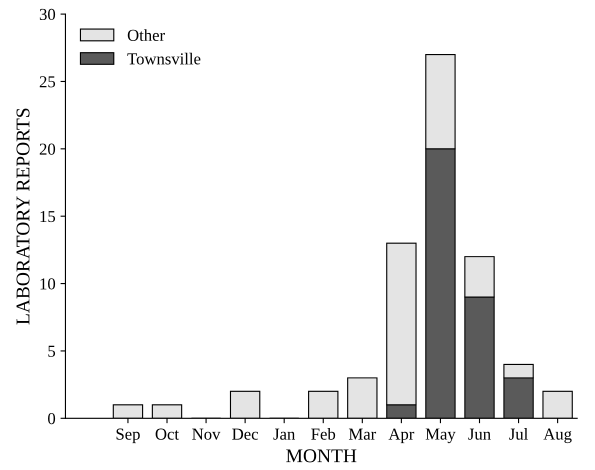  I want to click on x-tick-label: Oct, so click(167, 434).